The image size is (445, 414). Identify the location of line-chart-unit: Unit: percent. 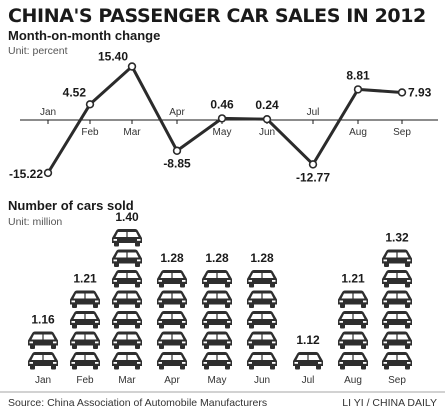
(38, 51).